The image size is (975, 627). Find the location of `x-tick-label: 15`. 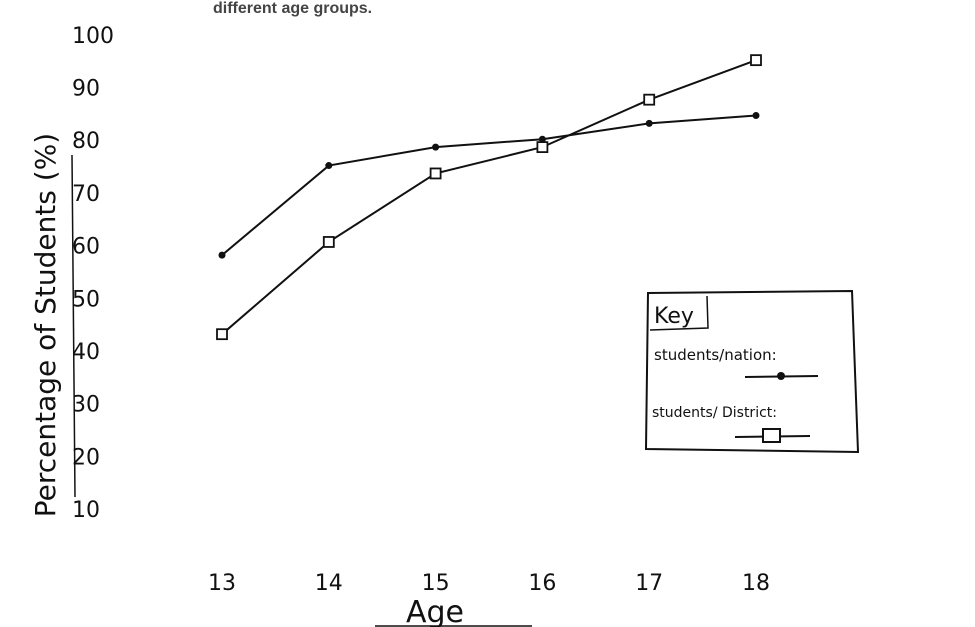

x-tick-label: 15 is located at coordinates (436, 583).